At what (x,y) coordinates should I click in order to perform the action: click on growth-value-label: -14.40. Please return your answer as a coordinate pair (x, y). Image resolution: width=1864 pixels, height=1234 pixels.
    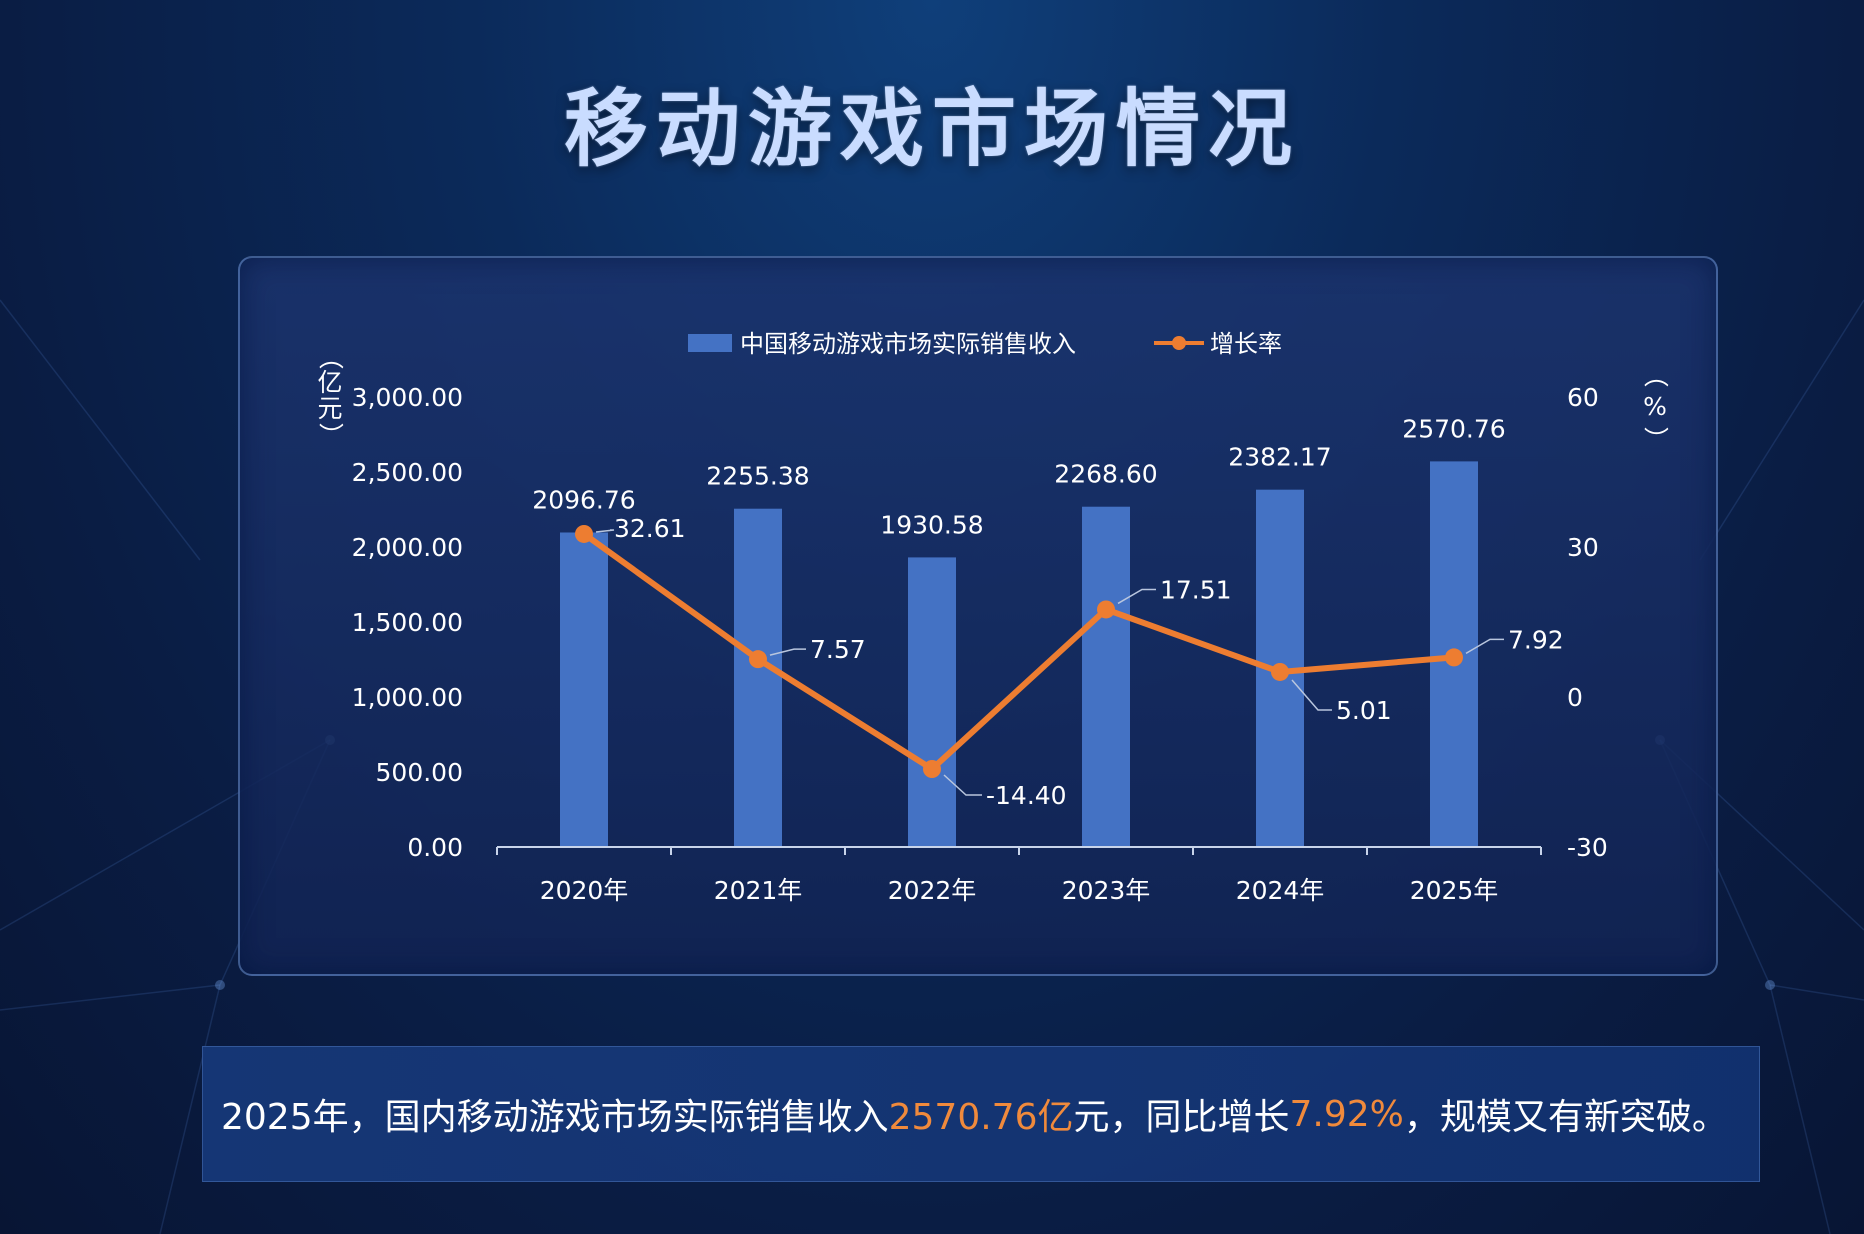
    Looking at the image, I should click on (1026, 795).